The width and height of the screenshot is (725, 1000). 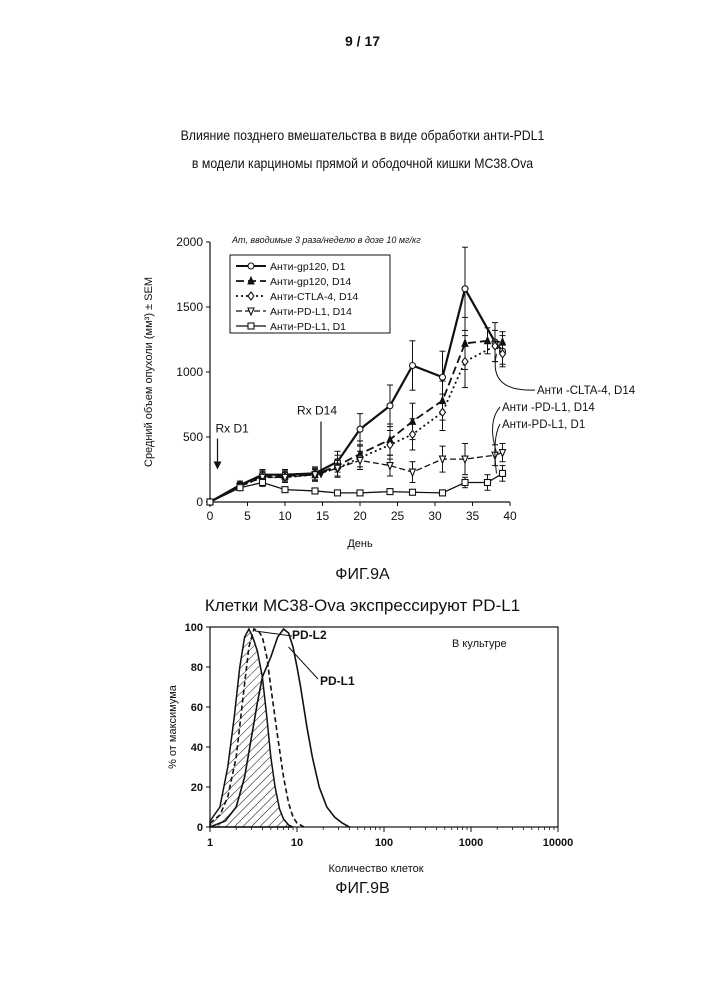 I want to click on x-tick-label: 10000, so click(x=558, y=843).